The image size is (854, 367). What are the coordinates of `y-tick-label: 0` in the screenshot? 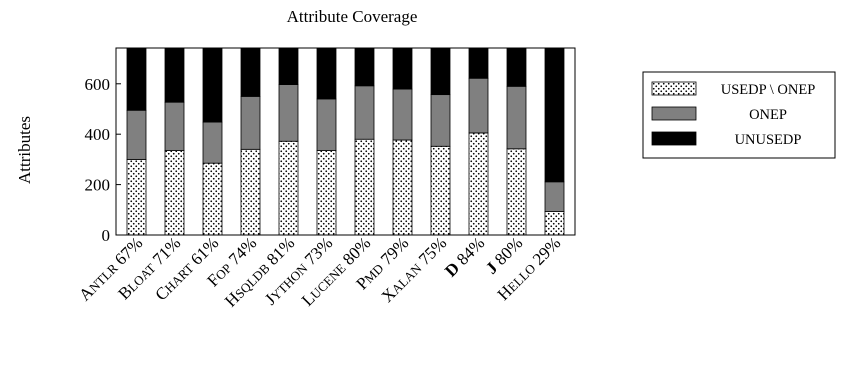 It's located at (106, 235).